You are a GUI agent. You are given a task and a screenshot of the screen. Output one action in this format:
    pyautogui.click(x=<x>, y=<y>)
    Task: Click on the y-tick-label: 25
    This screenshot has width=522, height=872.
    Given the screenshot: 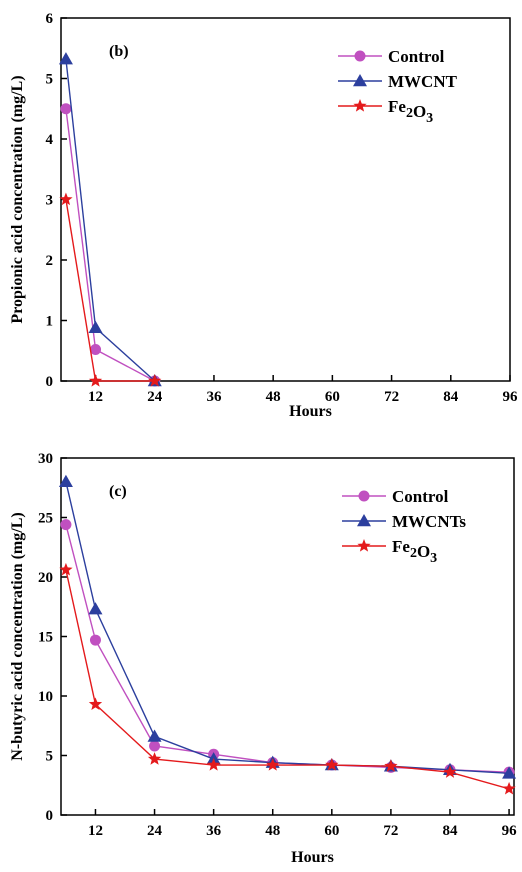 What is the action you would take?
    pyautogui.click(x=45, y=519)
    